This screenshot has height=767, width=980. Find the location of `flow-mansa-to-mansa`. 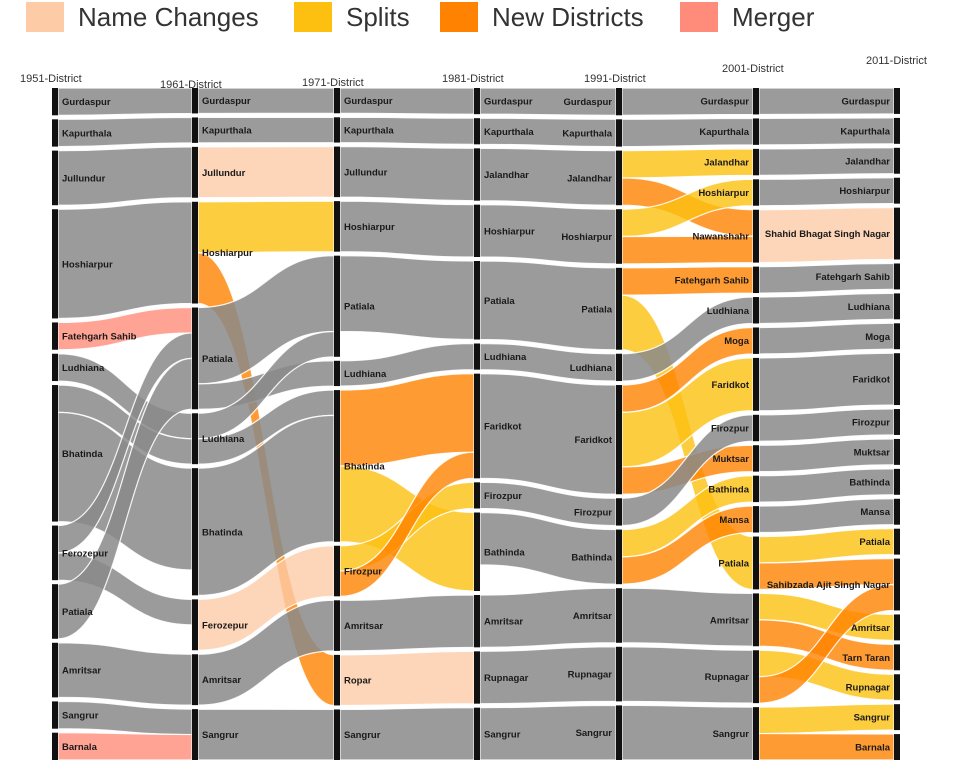

flow-mansa-to-mansa is located at coordinates (826, 516).